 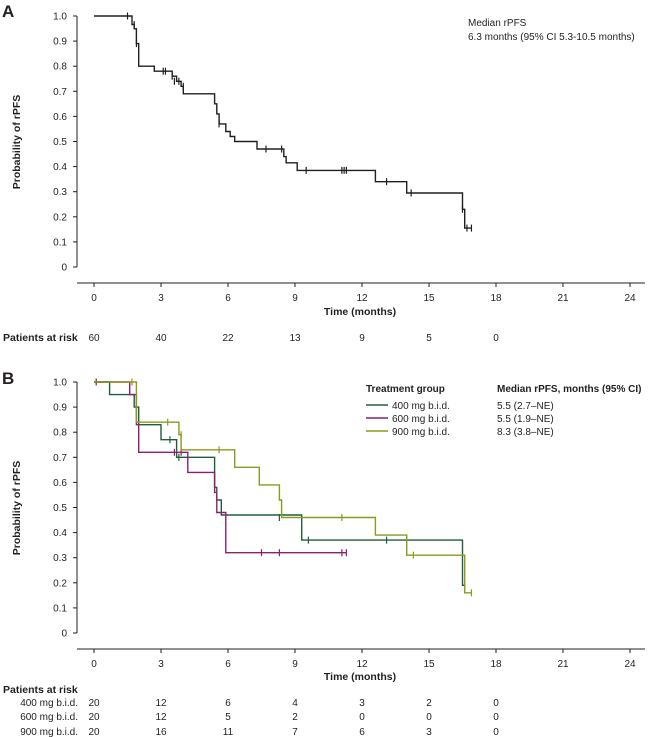 What do you see at coordinates (8, 378) in the screenshot?
I see `panel-b-letter: B` at bounding box center [8, 378].